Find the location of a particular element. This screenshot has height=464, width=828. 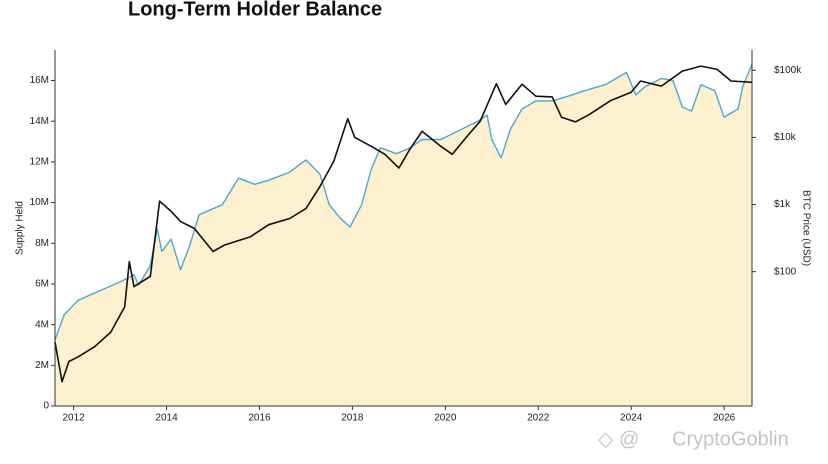

x-tick-label: 2016 is located at coordinates (259, 418).